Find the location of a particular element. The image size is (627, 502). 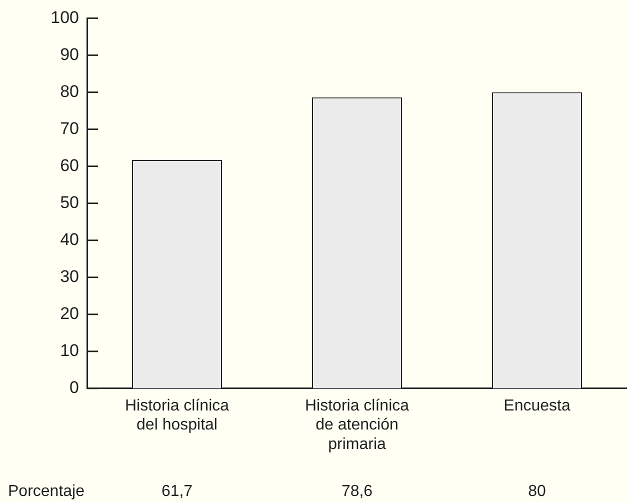

y-tick-label: 20 is located at coordinates (69, 314).